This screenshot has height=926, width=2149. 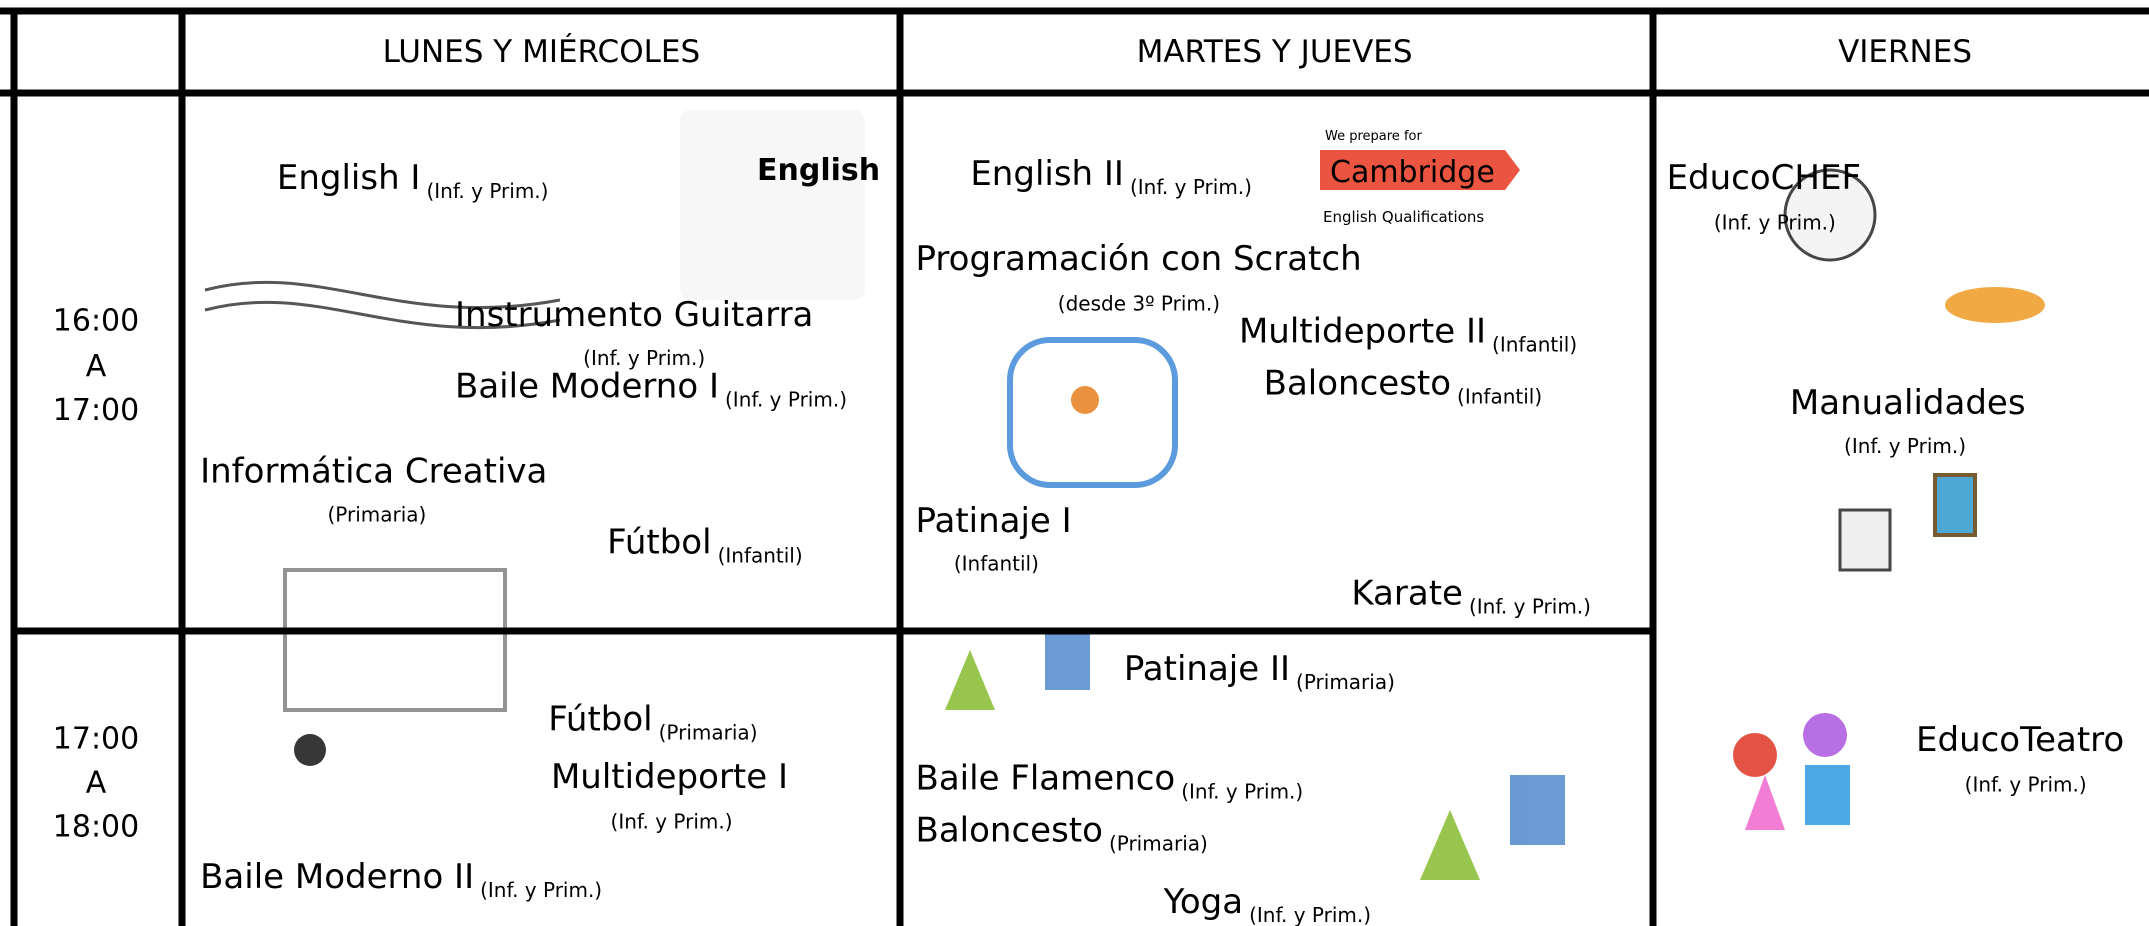 I want to click on logo-english: English, so click(x=818, y=170).